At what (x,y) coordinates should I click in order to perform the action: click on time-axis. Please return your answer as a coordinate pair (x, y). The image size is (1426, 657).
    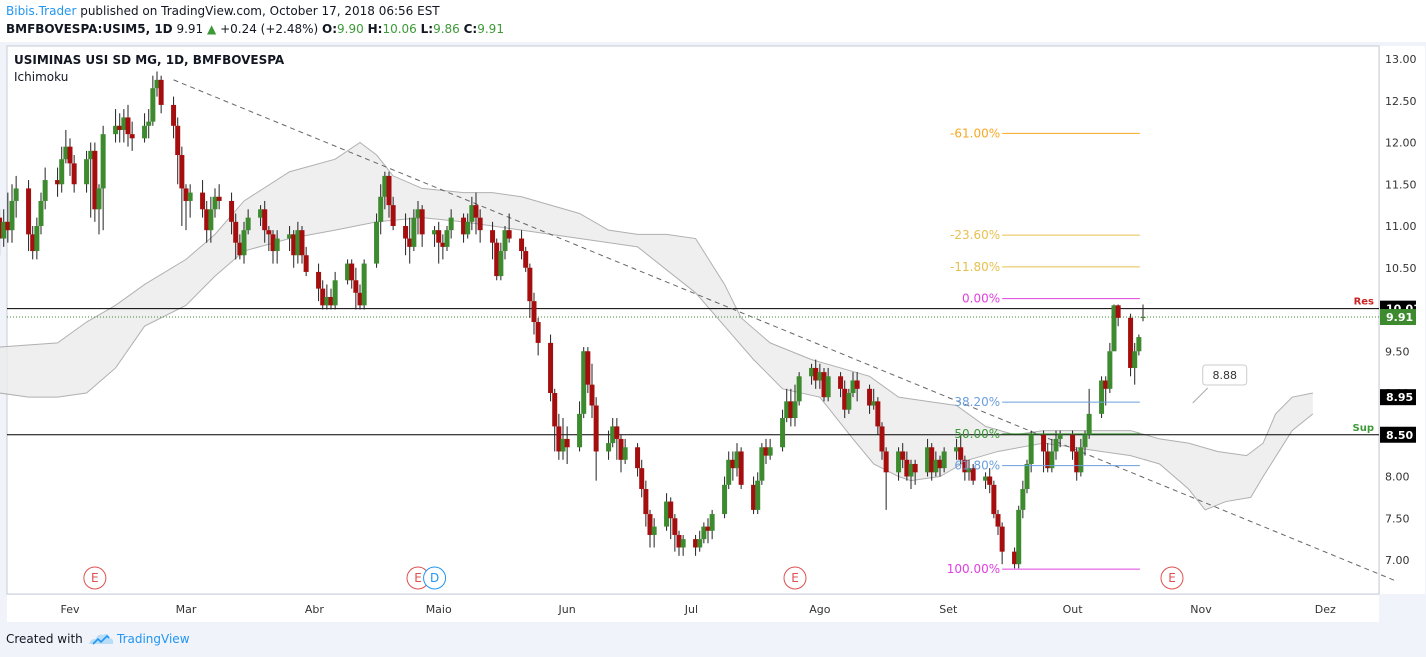
    Looking at the image, I should click on (693, 608).